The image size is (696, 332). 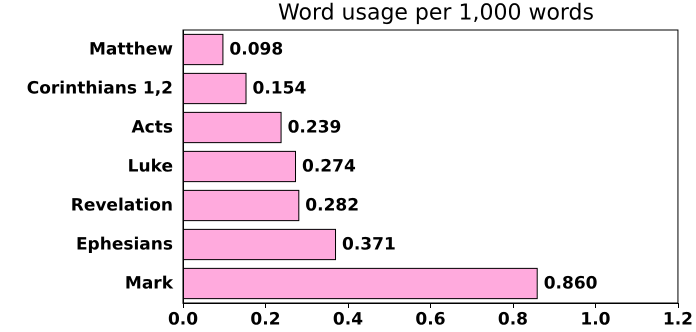 I want to click on data-label: 0.154, so click(x=279, y=88).